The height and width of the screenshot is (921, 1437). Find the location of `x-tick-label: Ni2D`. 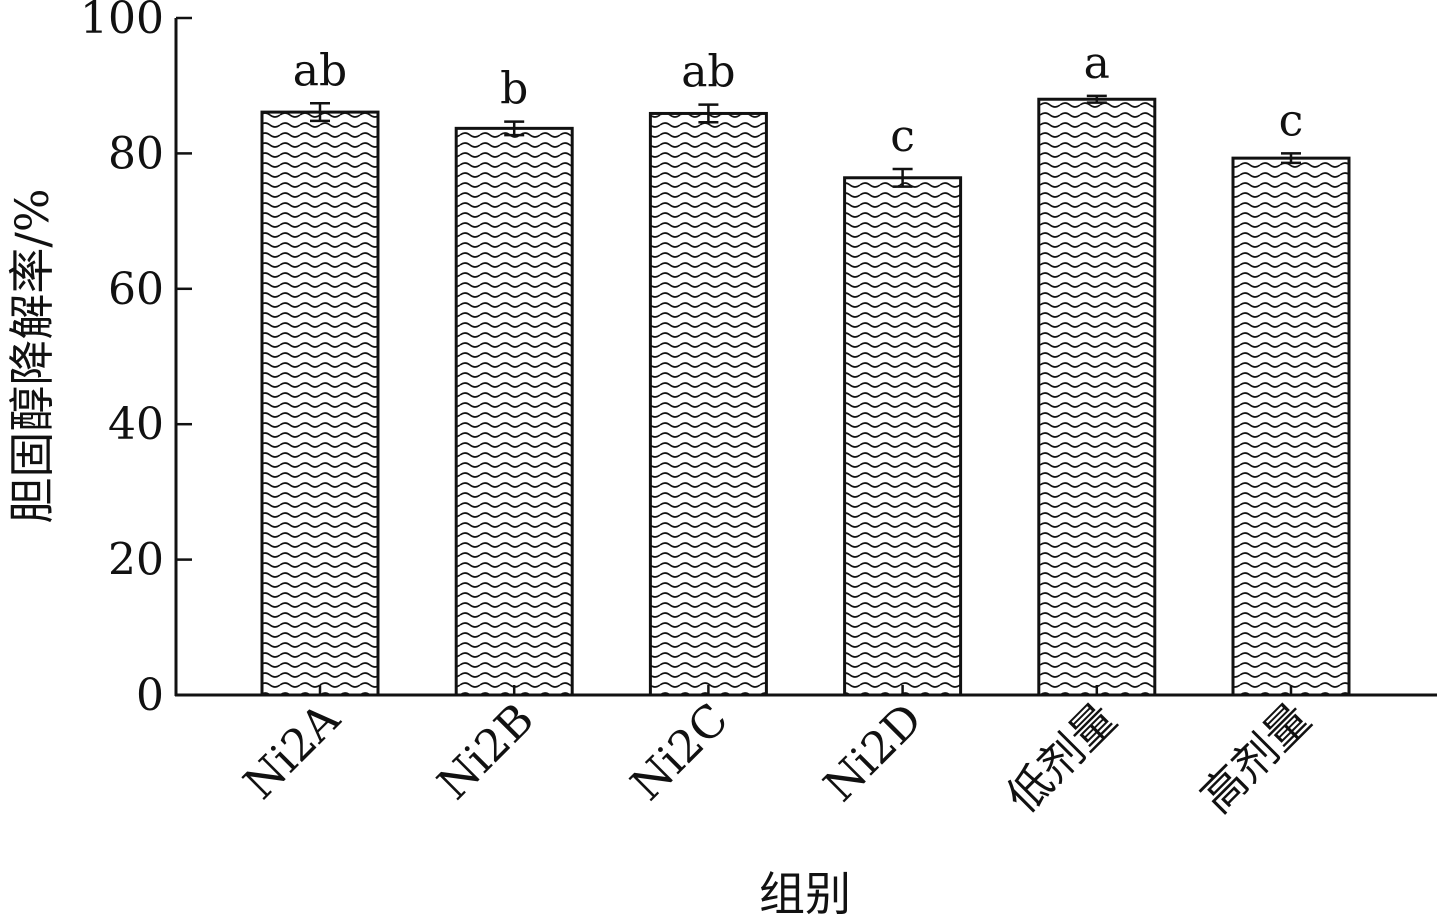

x-tick-label: Ni2D is located at coordinates (873, 753).